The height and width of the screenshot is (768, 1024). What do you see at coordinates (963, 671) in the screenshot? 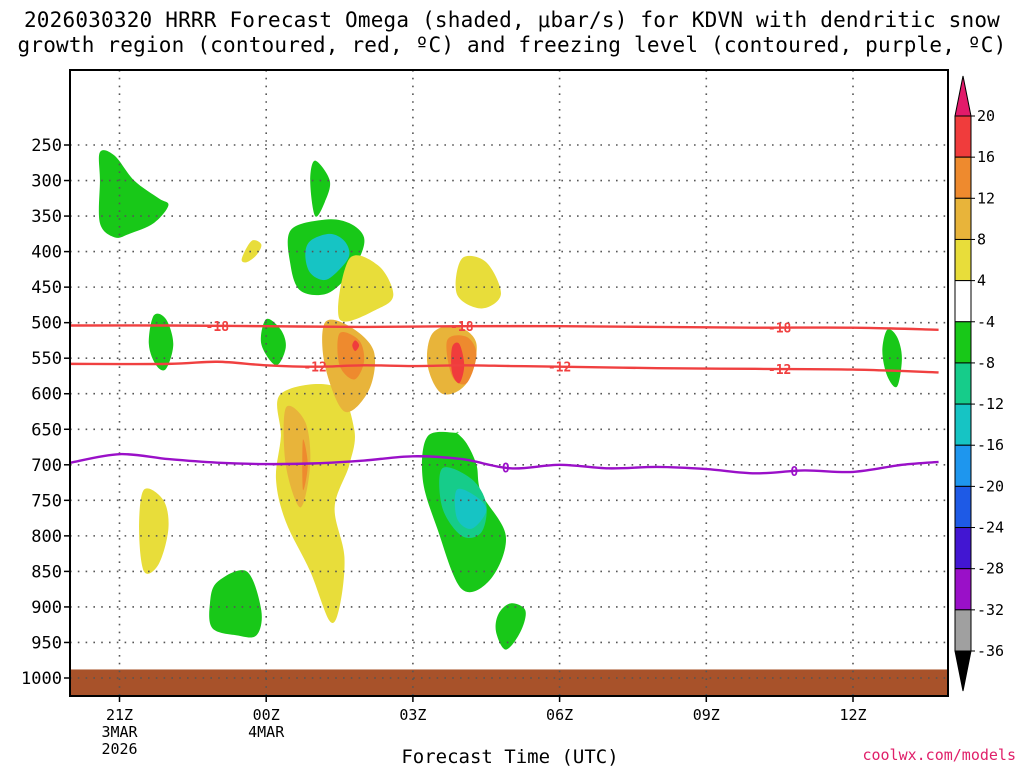
I see `colorbar-bottom-arrow` at bounding box center [963, 671].